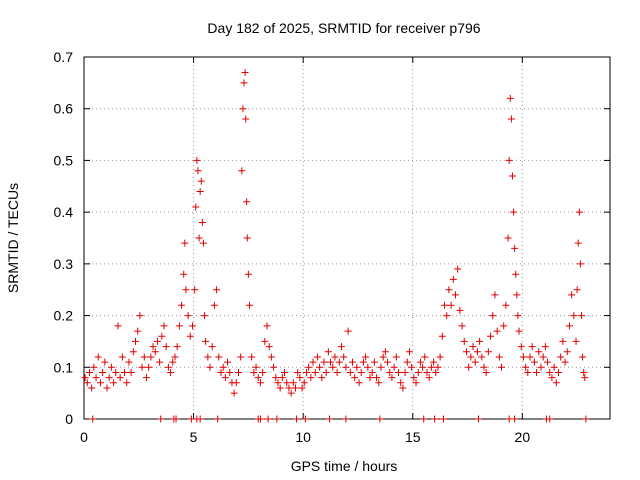 This screenshot has height=480, width=640. Describe the element at coordinates (13, 238) in the screenshot. I see `y-axis-label: SRMTID / TECUs` at that location.